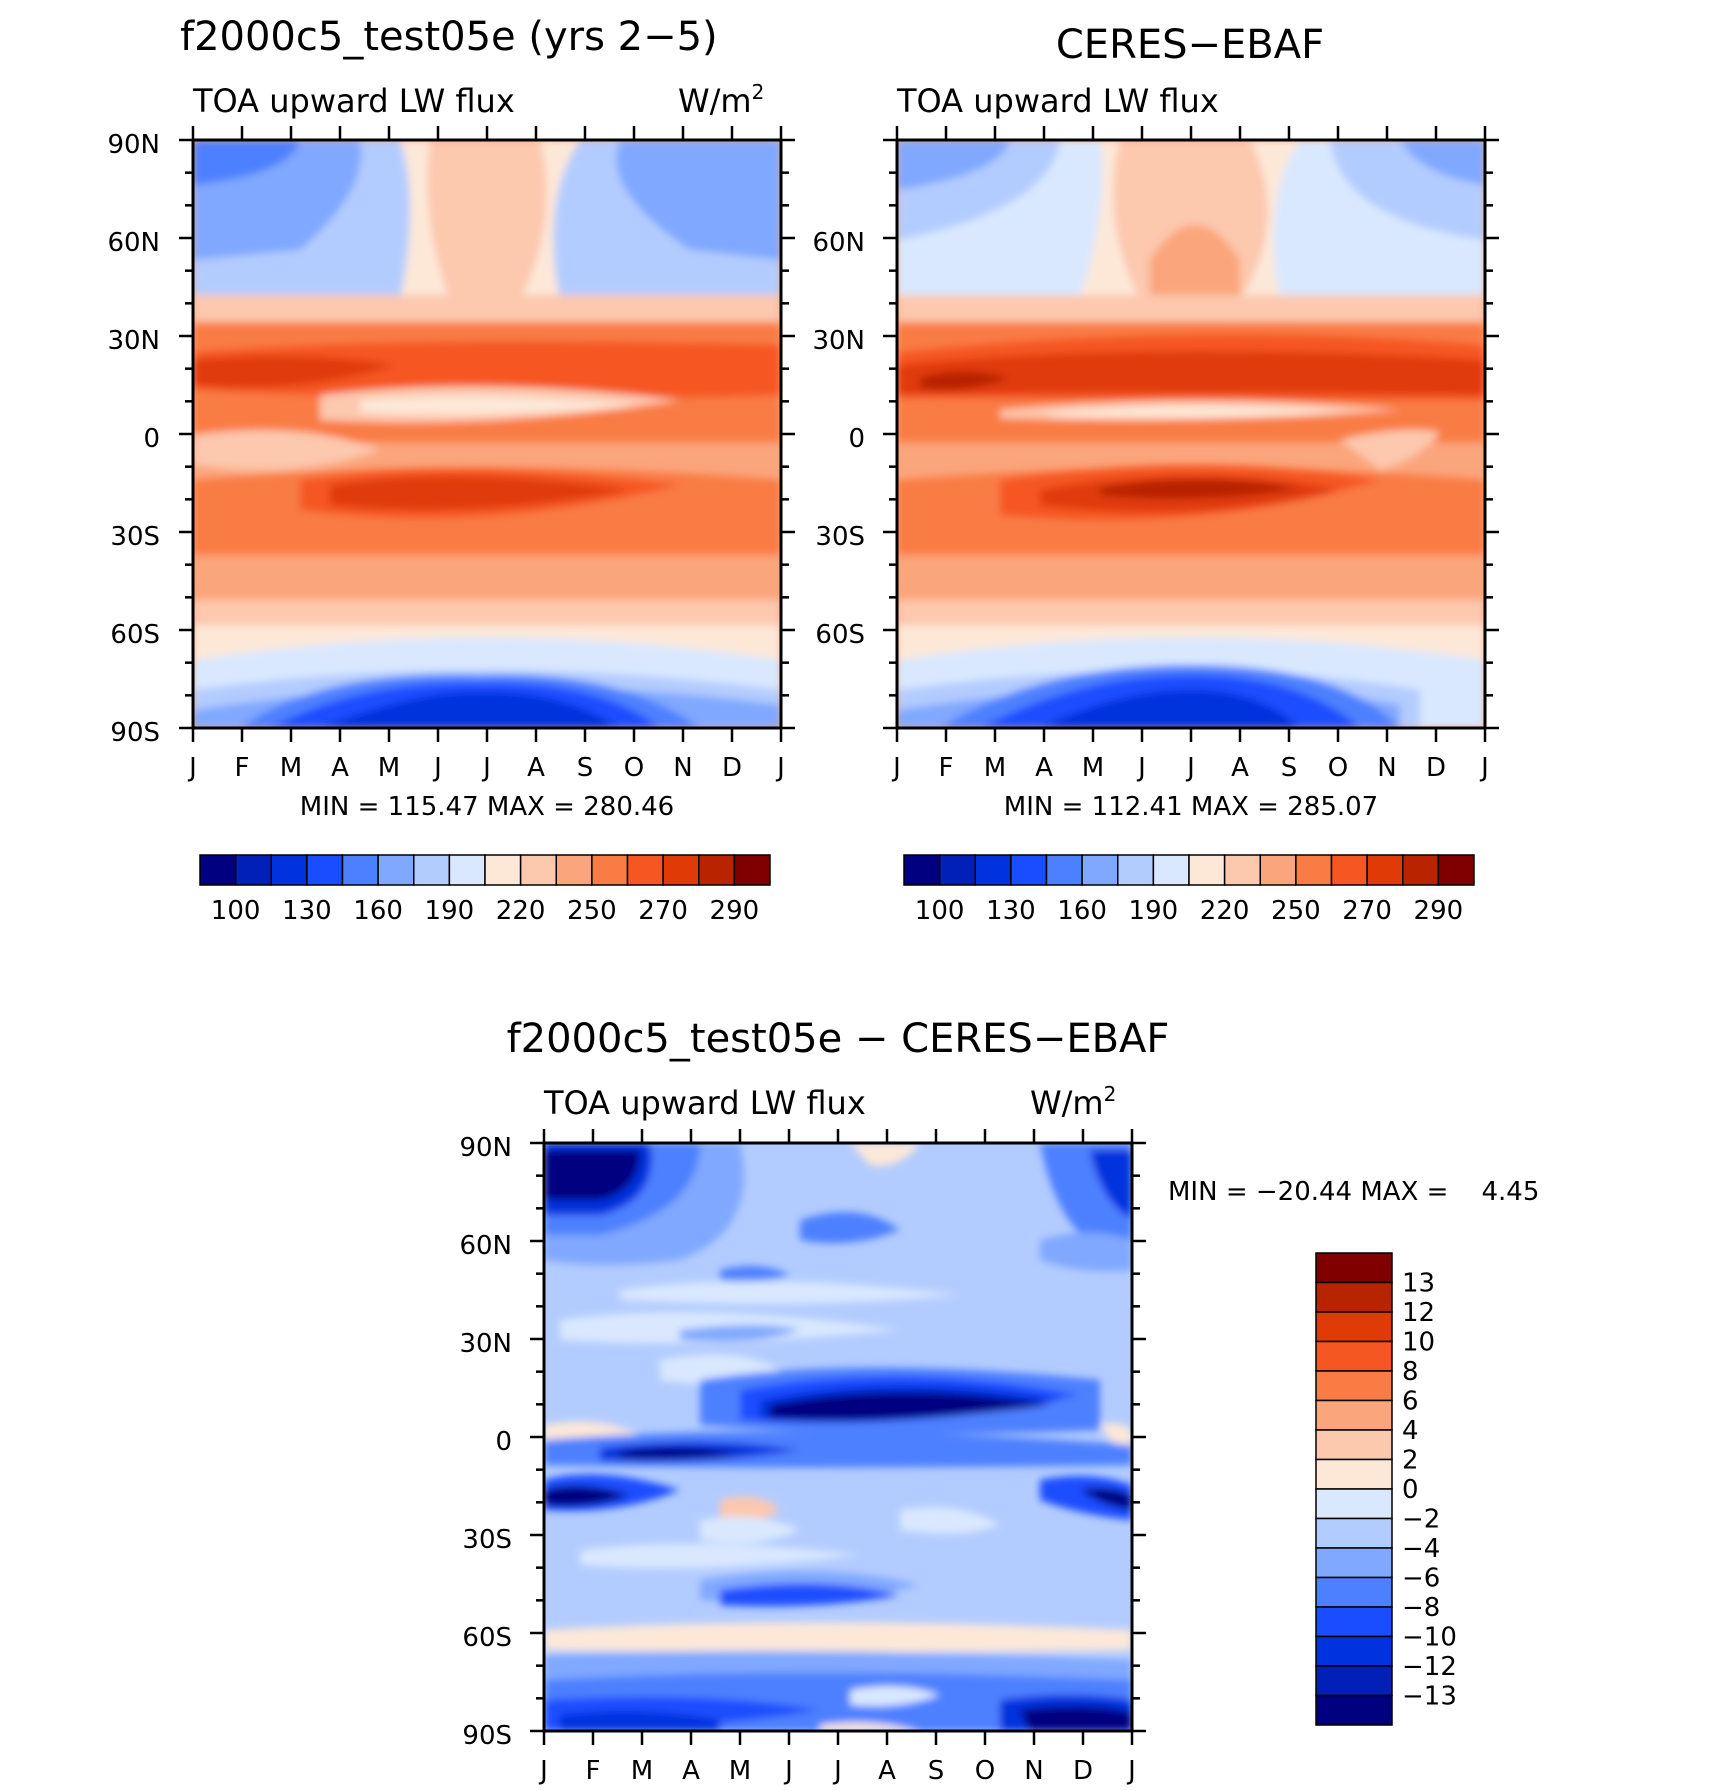  I want to click on panel-model-subtitle: TOA upward LW flux, so click(353, 101).